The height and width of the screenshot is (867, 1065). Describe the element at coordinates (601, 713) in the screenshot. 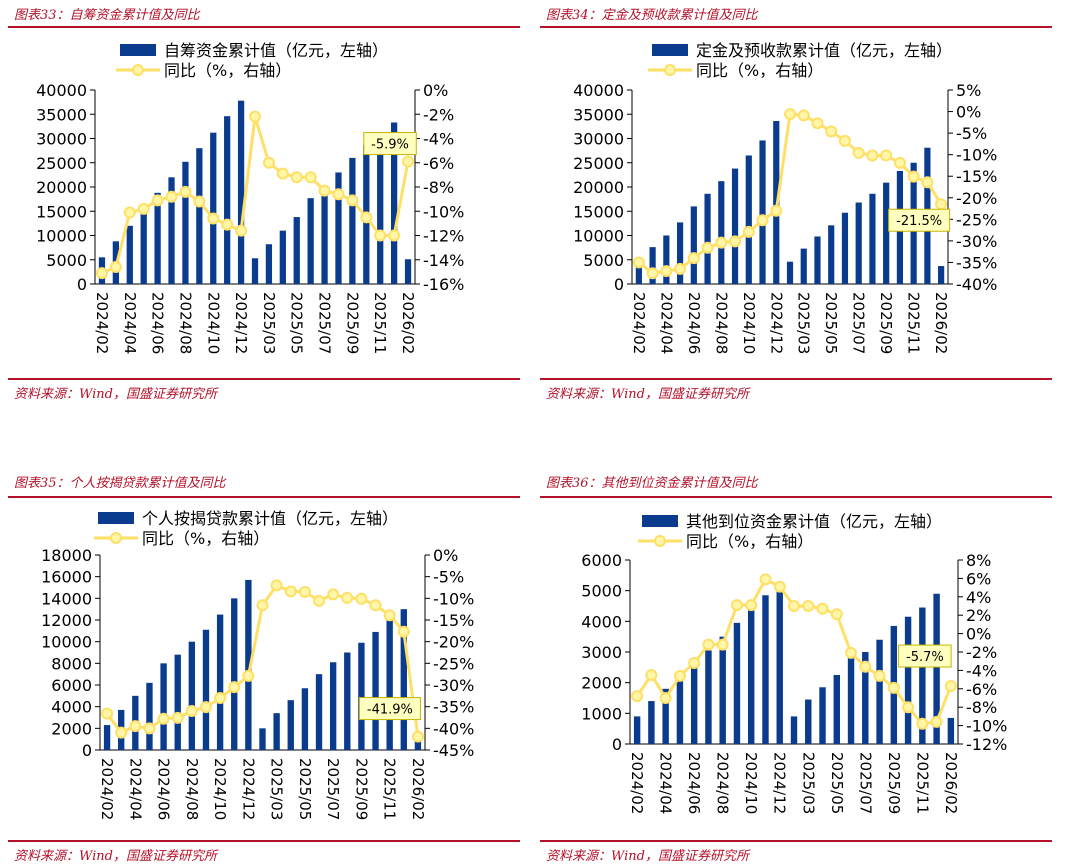

I see `left-tick-label: 1000` at that location.